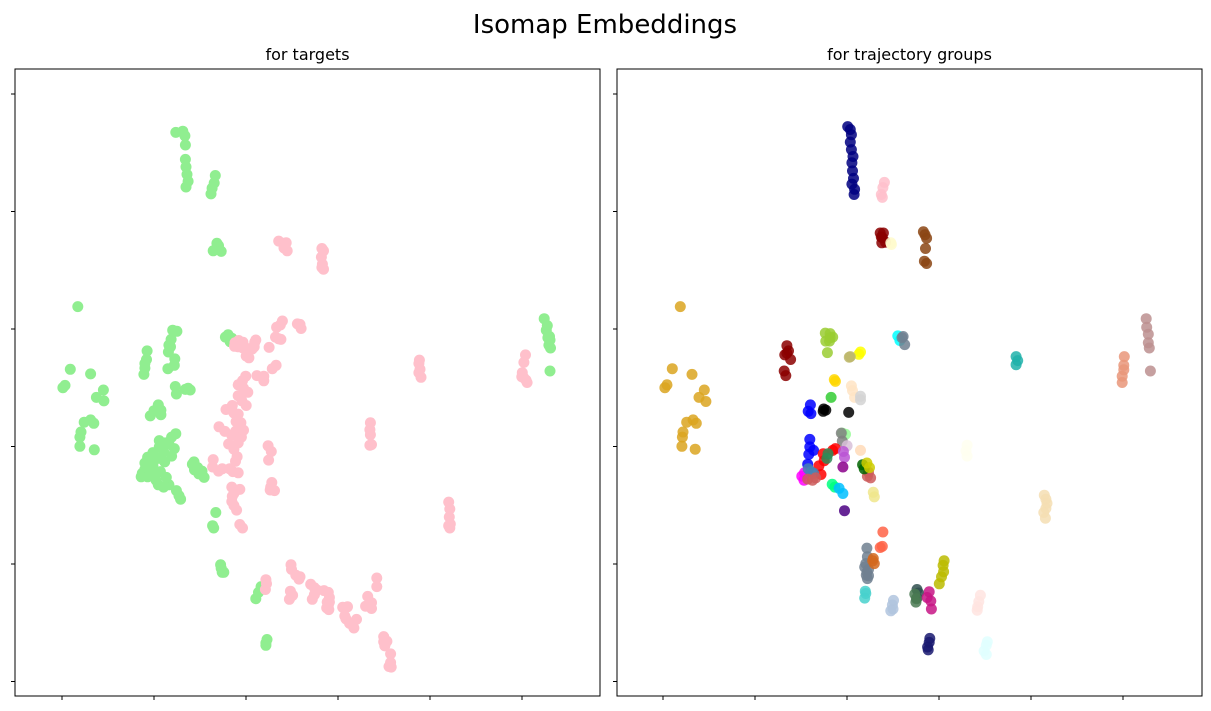 The image size is (1211, 711). I want to click on figure-title: Isomap Embeddings, so click(605, 25).